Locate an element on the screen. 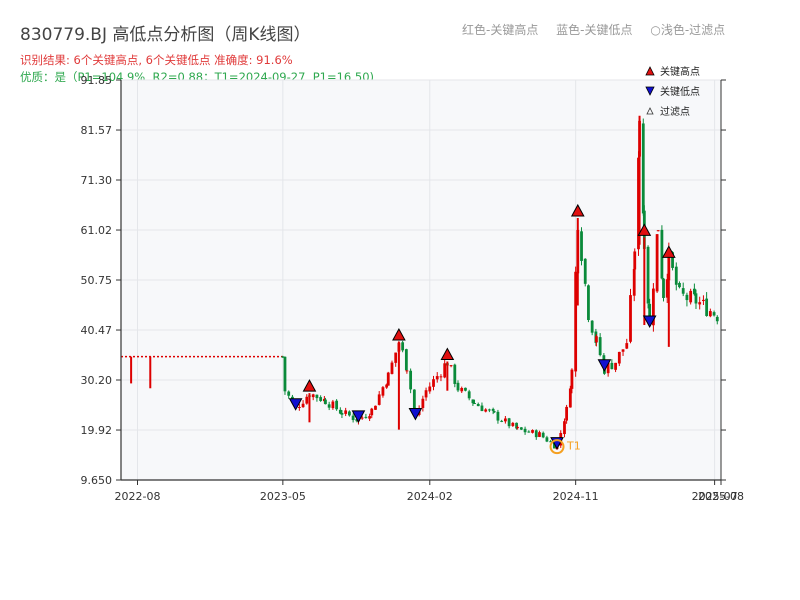  x-tick-label: 2022-08 is located at coordinates (138, 496).